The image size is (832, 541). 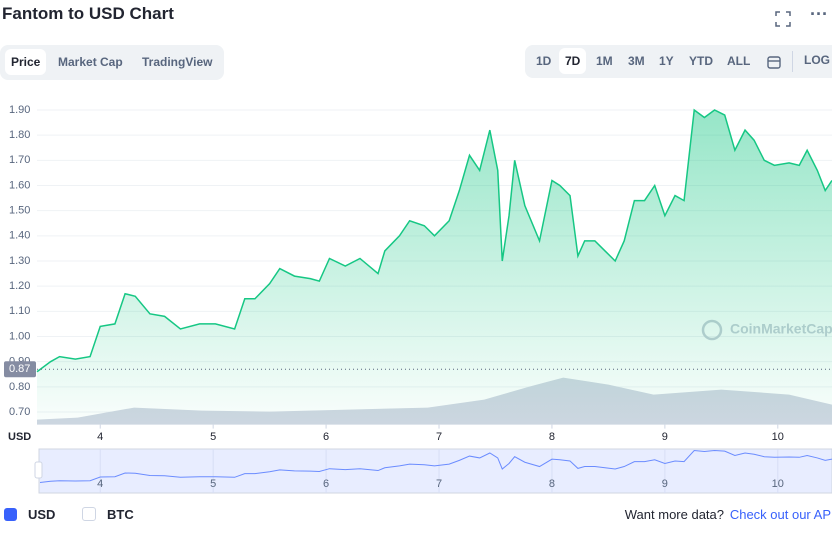 What do you see at coordinates (19, 211) in the screenshot?
I see `y-tick-label: 1.50` at bounding box center [19, 211].